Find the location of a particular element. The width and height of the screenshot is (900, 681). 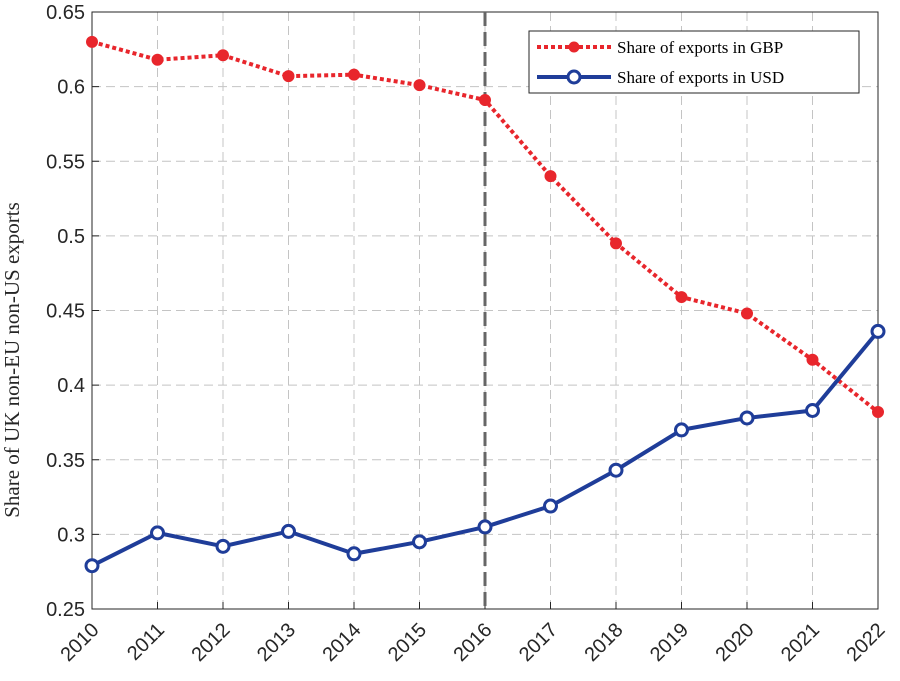

y-tick-label: 0.5 is located at coordinates (71, 237).